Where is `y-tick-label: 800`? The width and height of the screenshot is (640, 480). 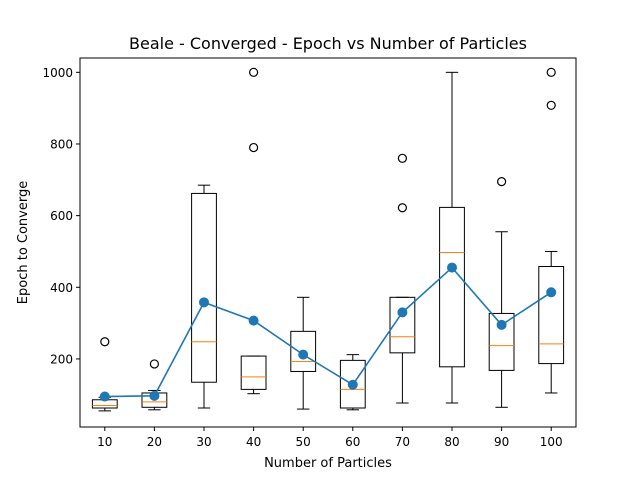
y-tick-label: 800 is located at coordinates (61, 144).